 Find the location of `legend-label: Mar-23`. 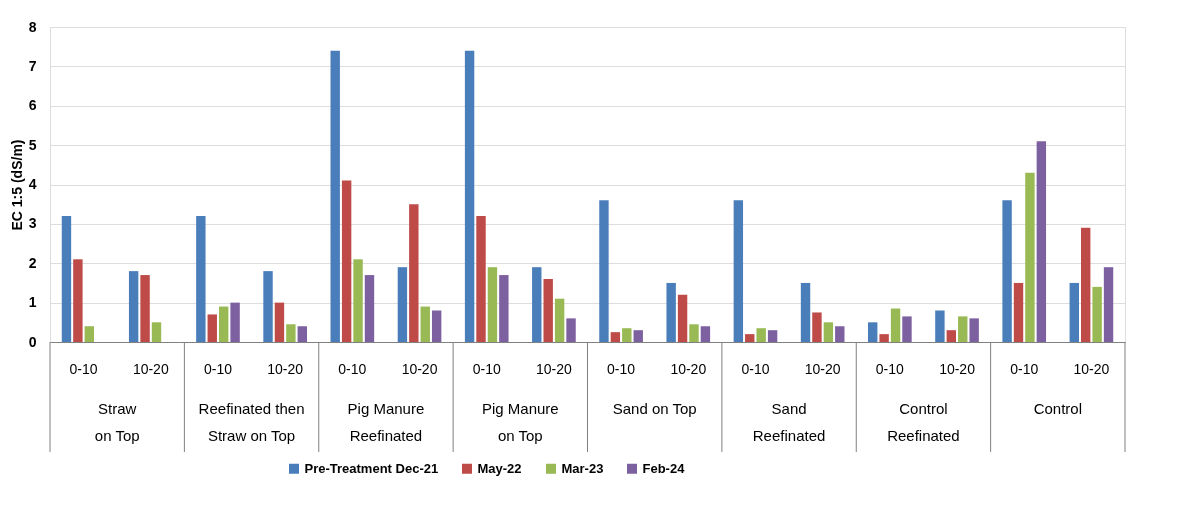

legend-label: Mar-23 is located at coordinates (582, 468).